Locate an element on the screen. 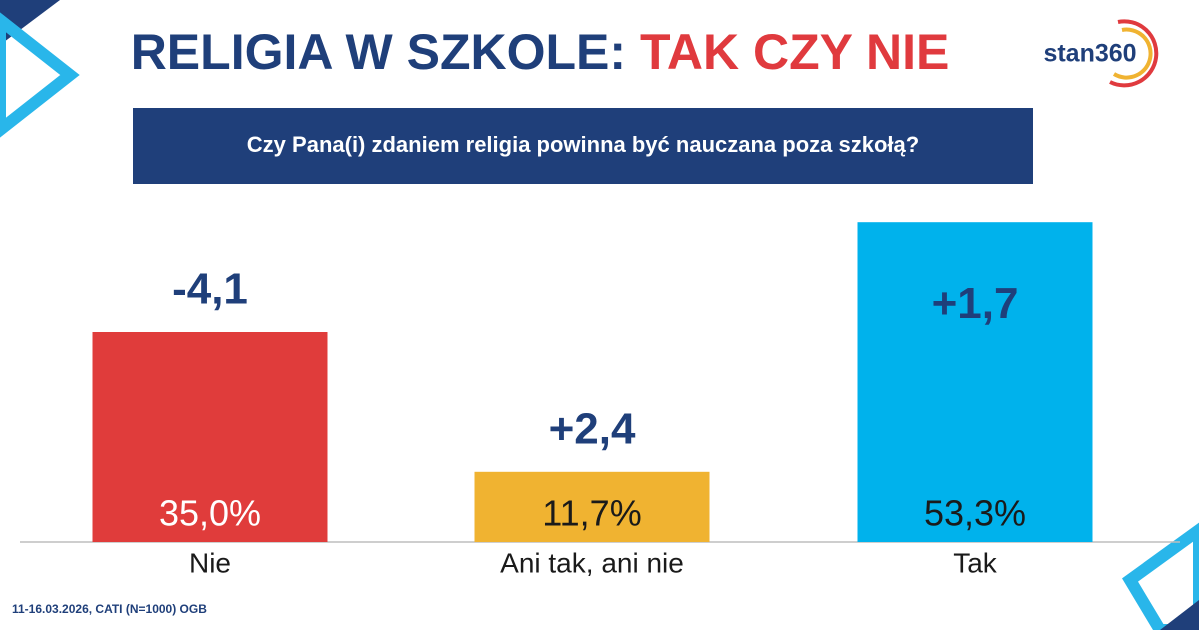 Image resolution: width=1199 pixels, height=630 pixels. change-label: +1,7 is located at coordinates (975, 303).